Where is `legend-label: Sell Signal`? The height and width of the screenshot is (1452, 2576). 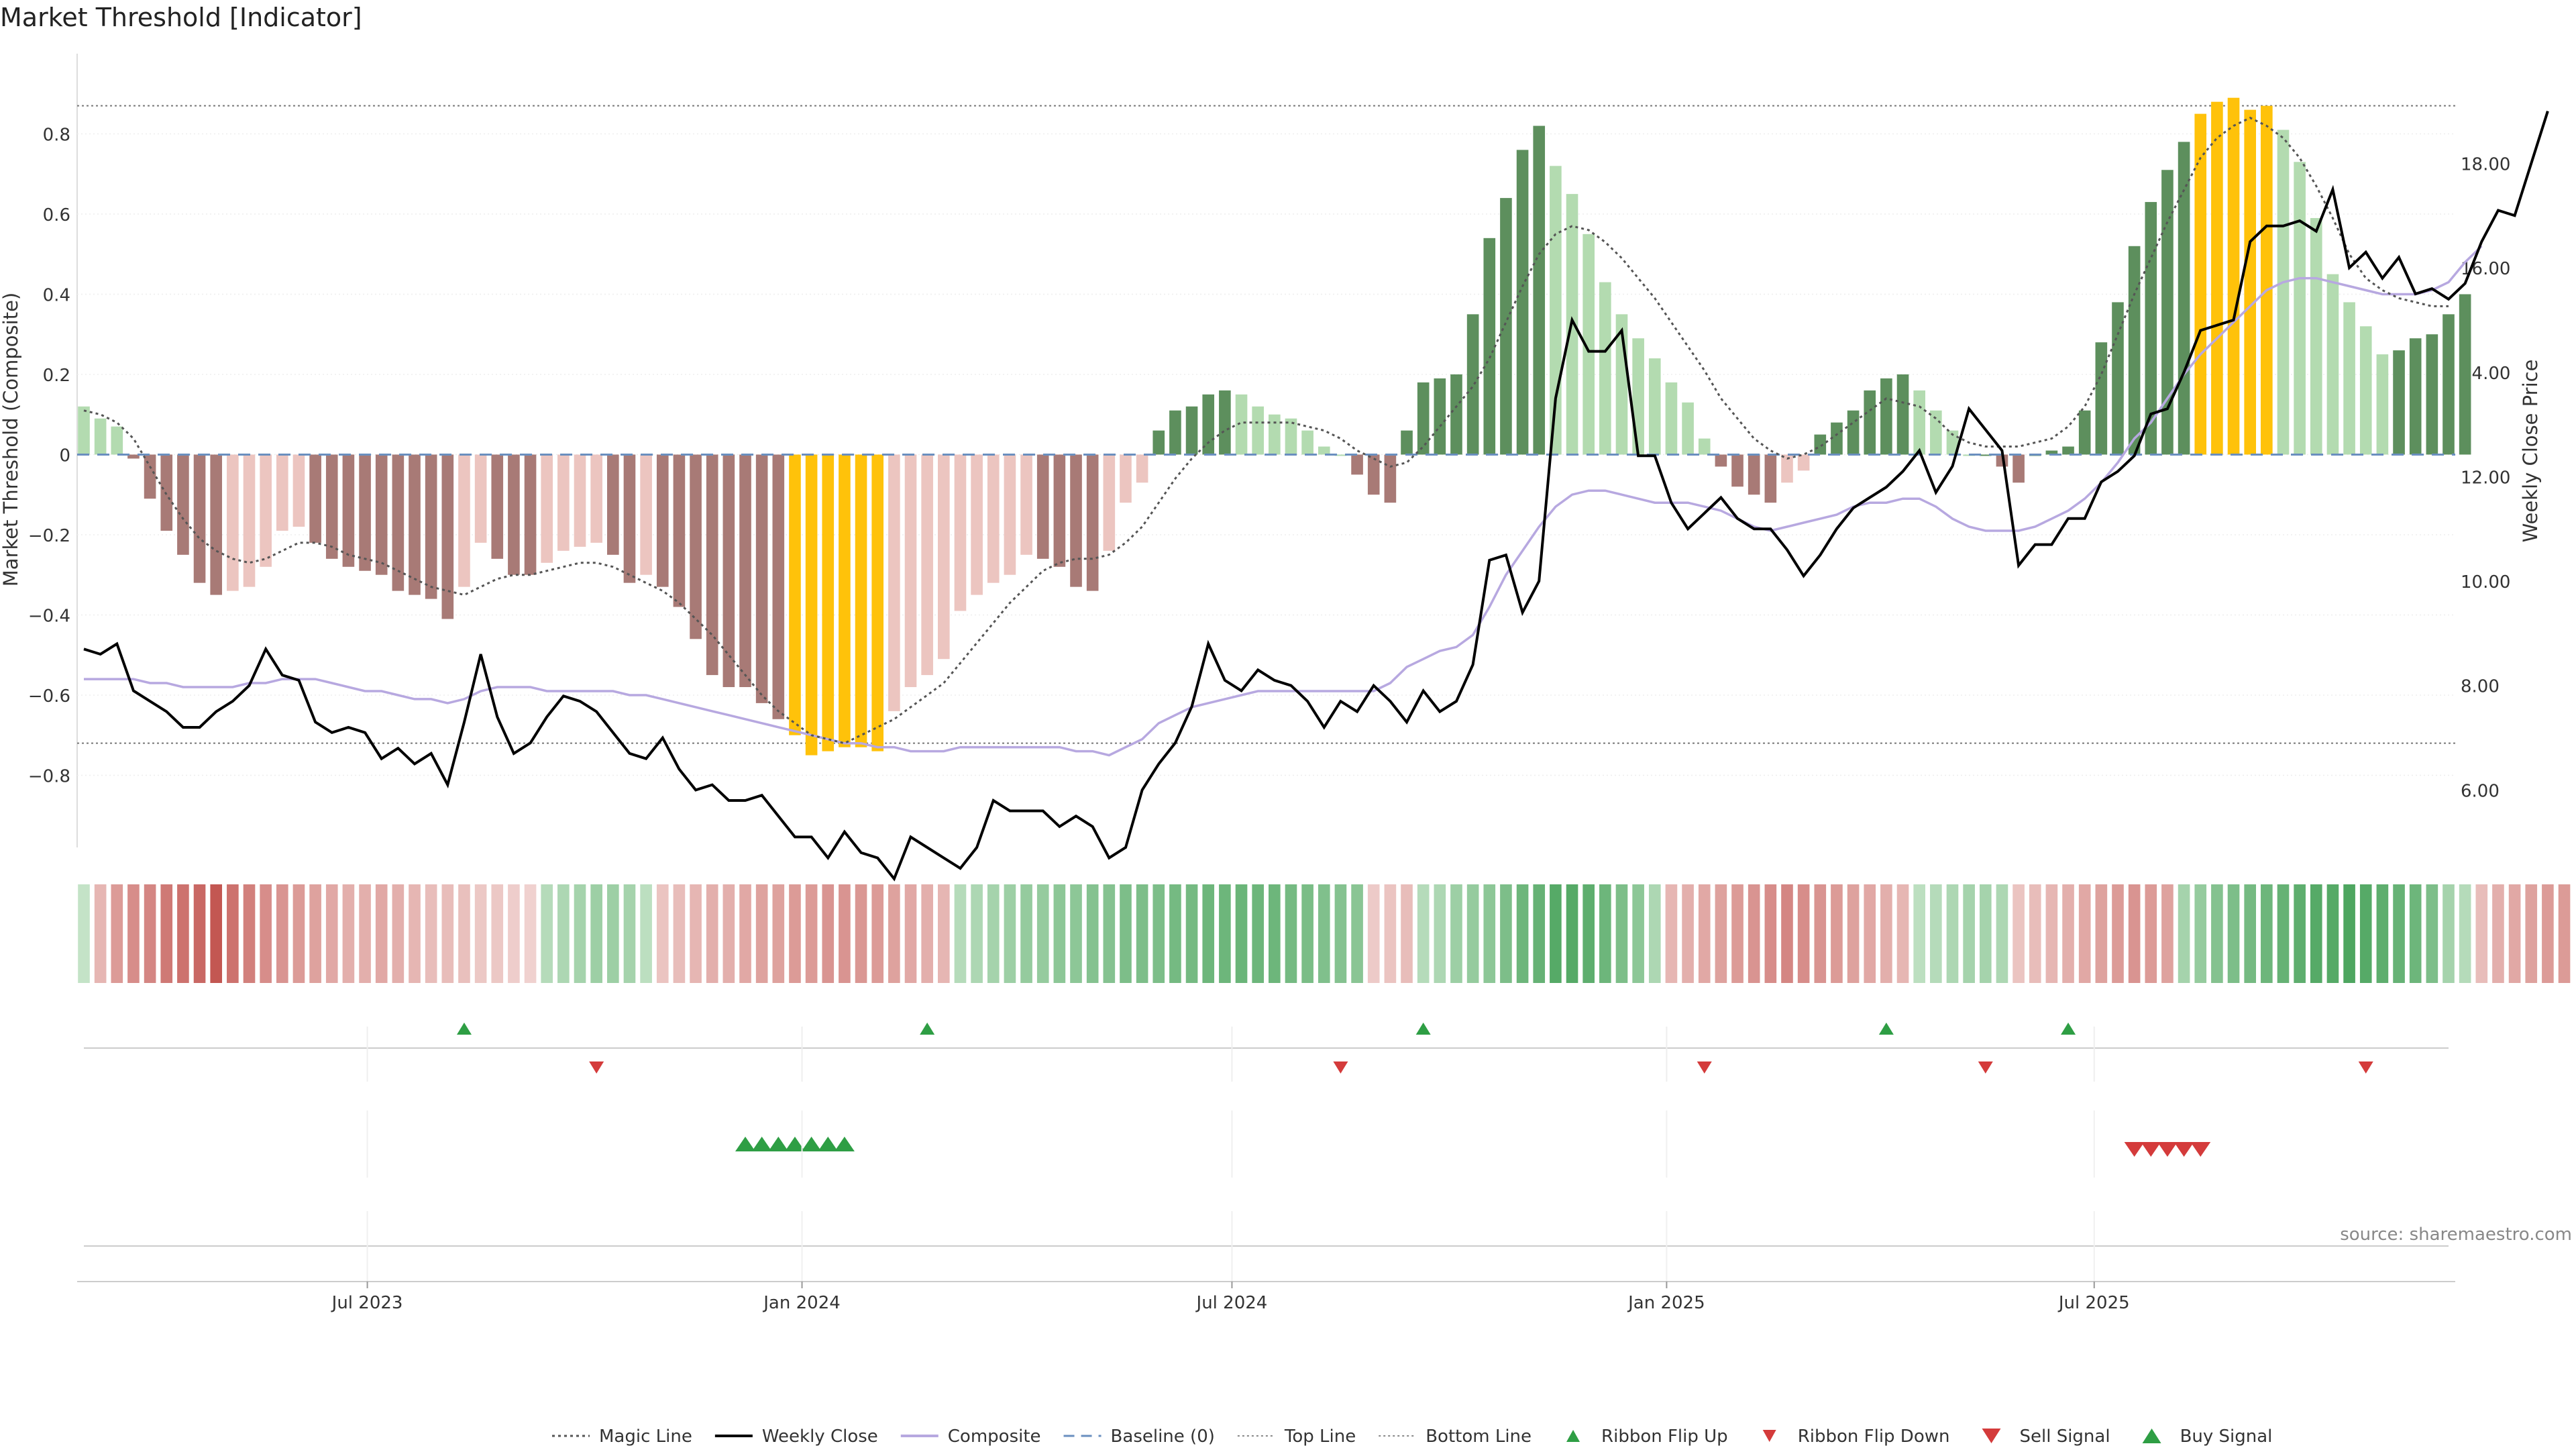 legend-label: Sell Signal is located at coordinates (2064, 1437).